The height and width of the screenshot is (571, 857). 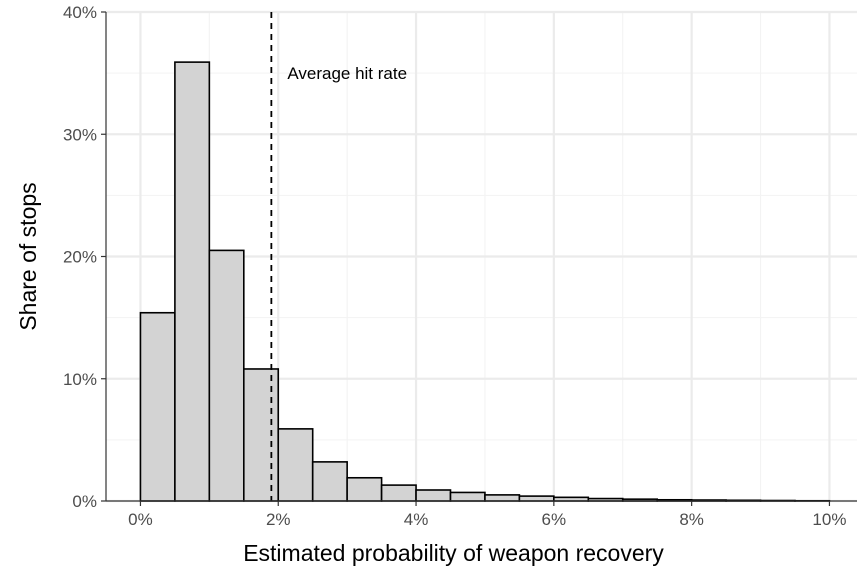 What do you see at coordinates (554, 519) in the screenshot?
I see `x-tick-label: 6%` at bounding box center [554, 519].